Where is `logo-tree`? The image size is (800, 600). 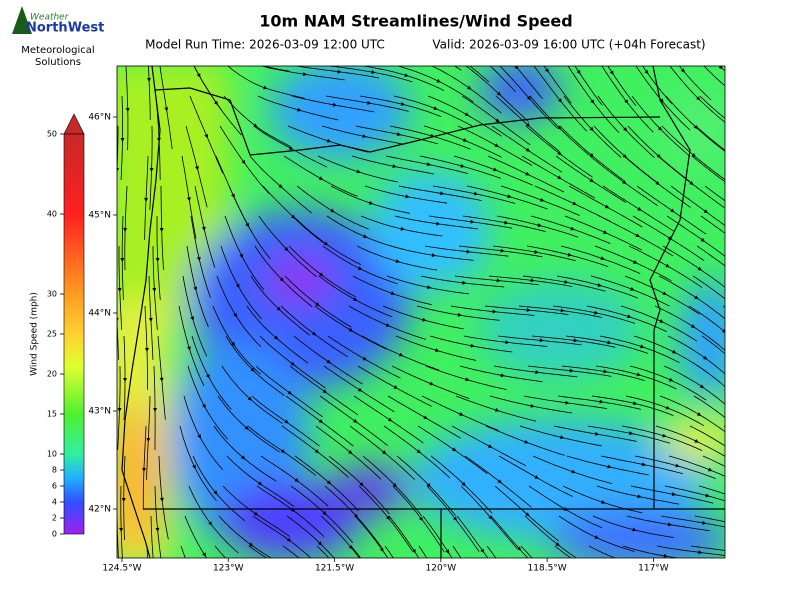 logo-tree is located at coordinates (22, 20).